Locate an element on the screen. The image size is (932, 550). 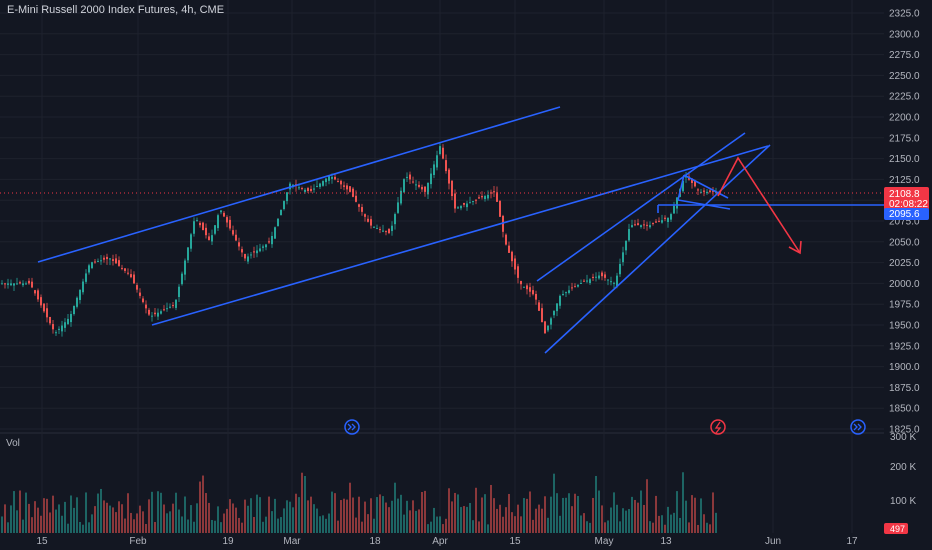
price-tick-label: 2025.0 is located at coordinates (904, 263).